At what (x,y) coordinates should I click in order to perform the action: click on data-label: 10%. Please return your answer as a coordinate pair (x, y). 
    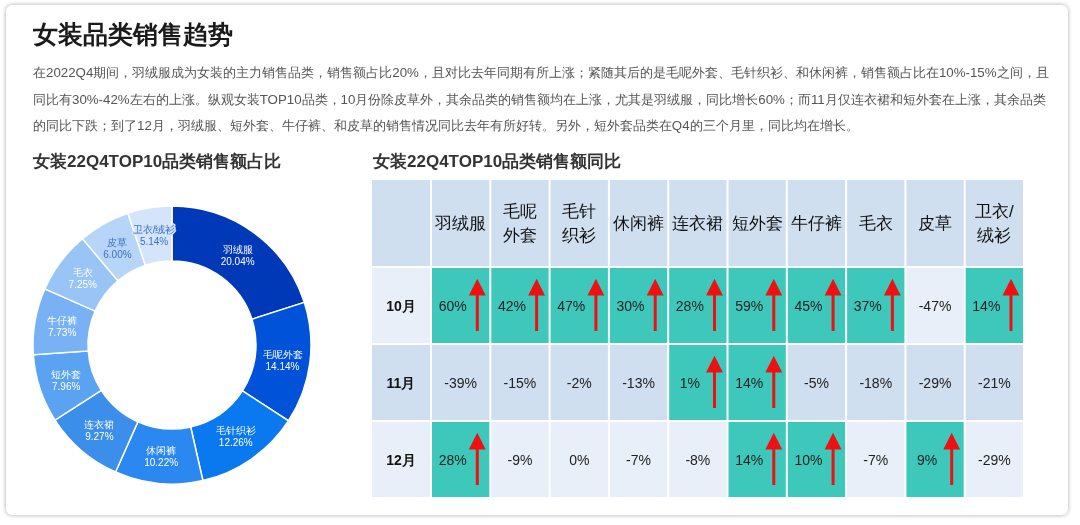
    Looking at the image, I should click on (808, 459).